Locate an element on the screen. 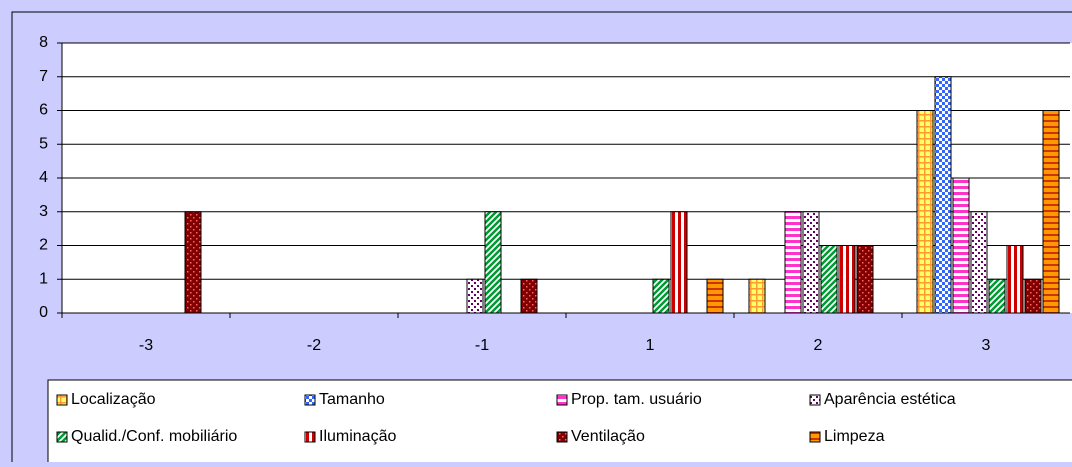  y-tick-label: 2 is located at coordinates (43, 245).